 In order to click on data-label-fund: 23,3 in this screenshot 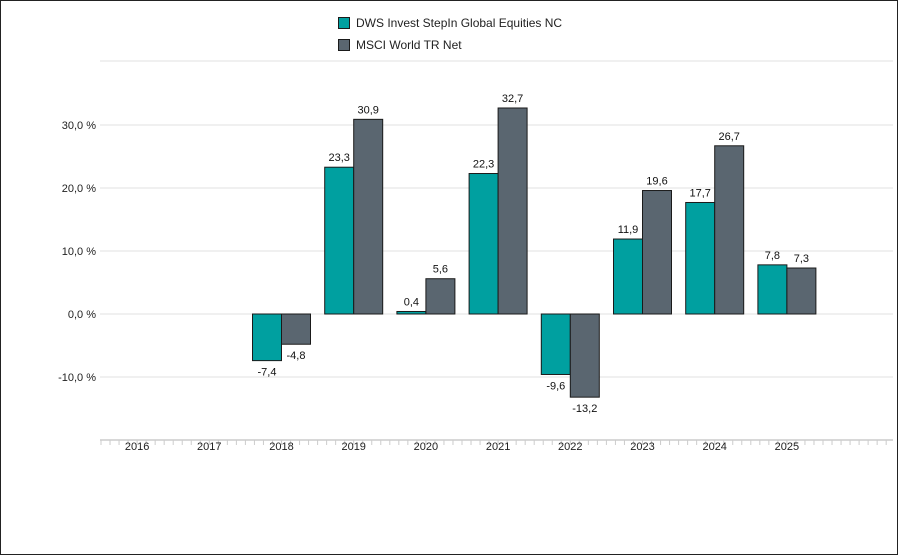, I will do `click(338, 158)`.